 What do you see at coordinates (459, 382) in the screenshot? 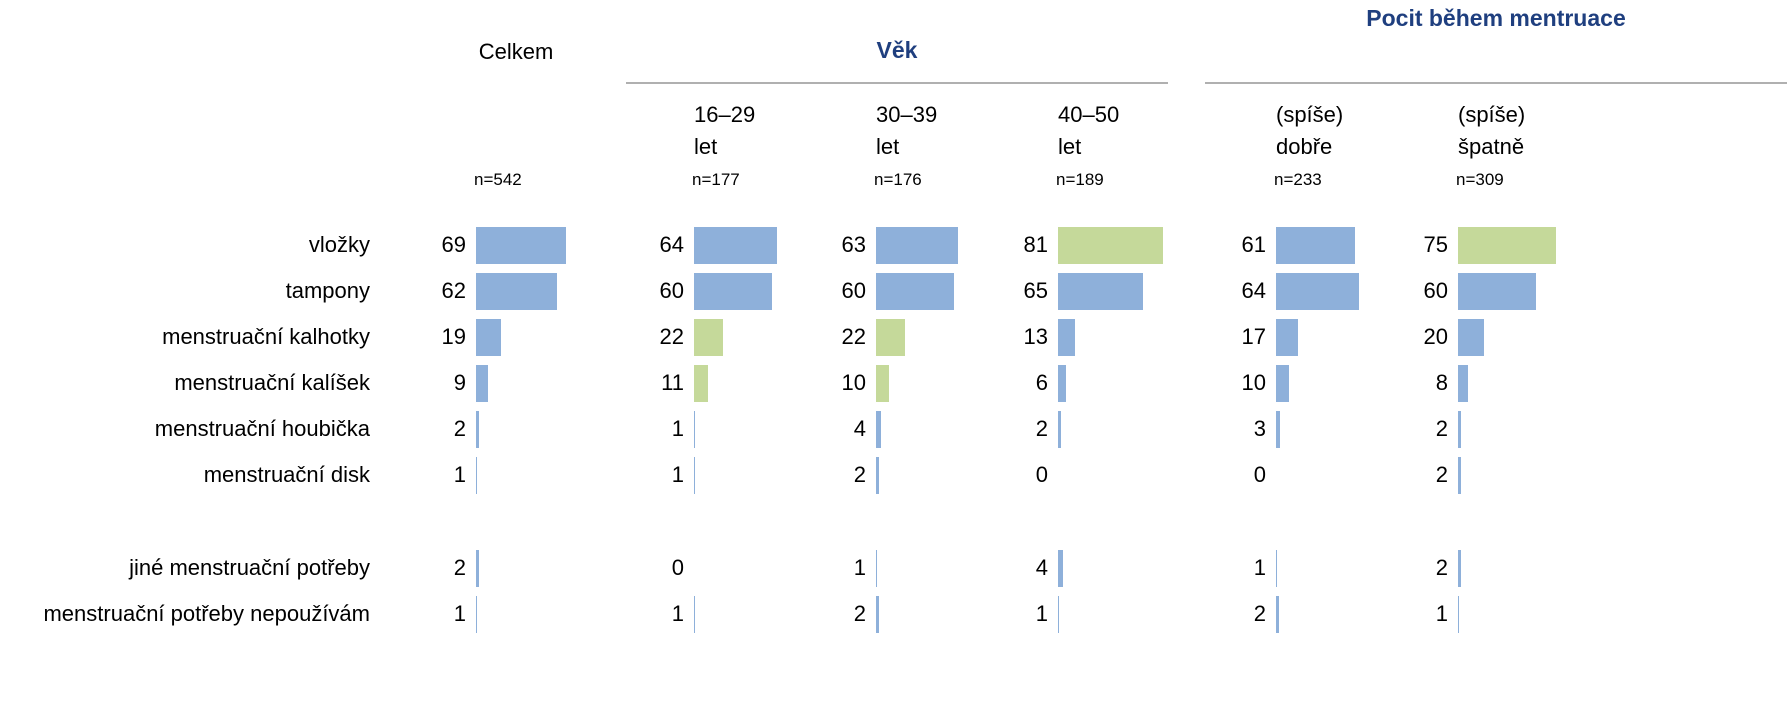
I see `value-label: 9` at bounding box center [459, 382].